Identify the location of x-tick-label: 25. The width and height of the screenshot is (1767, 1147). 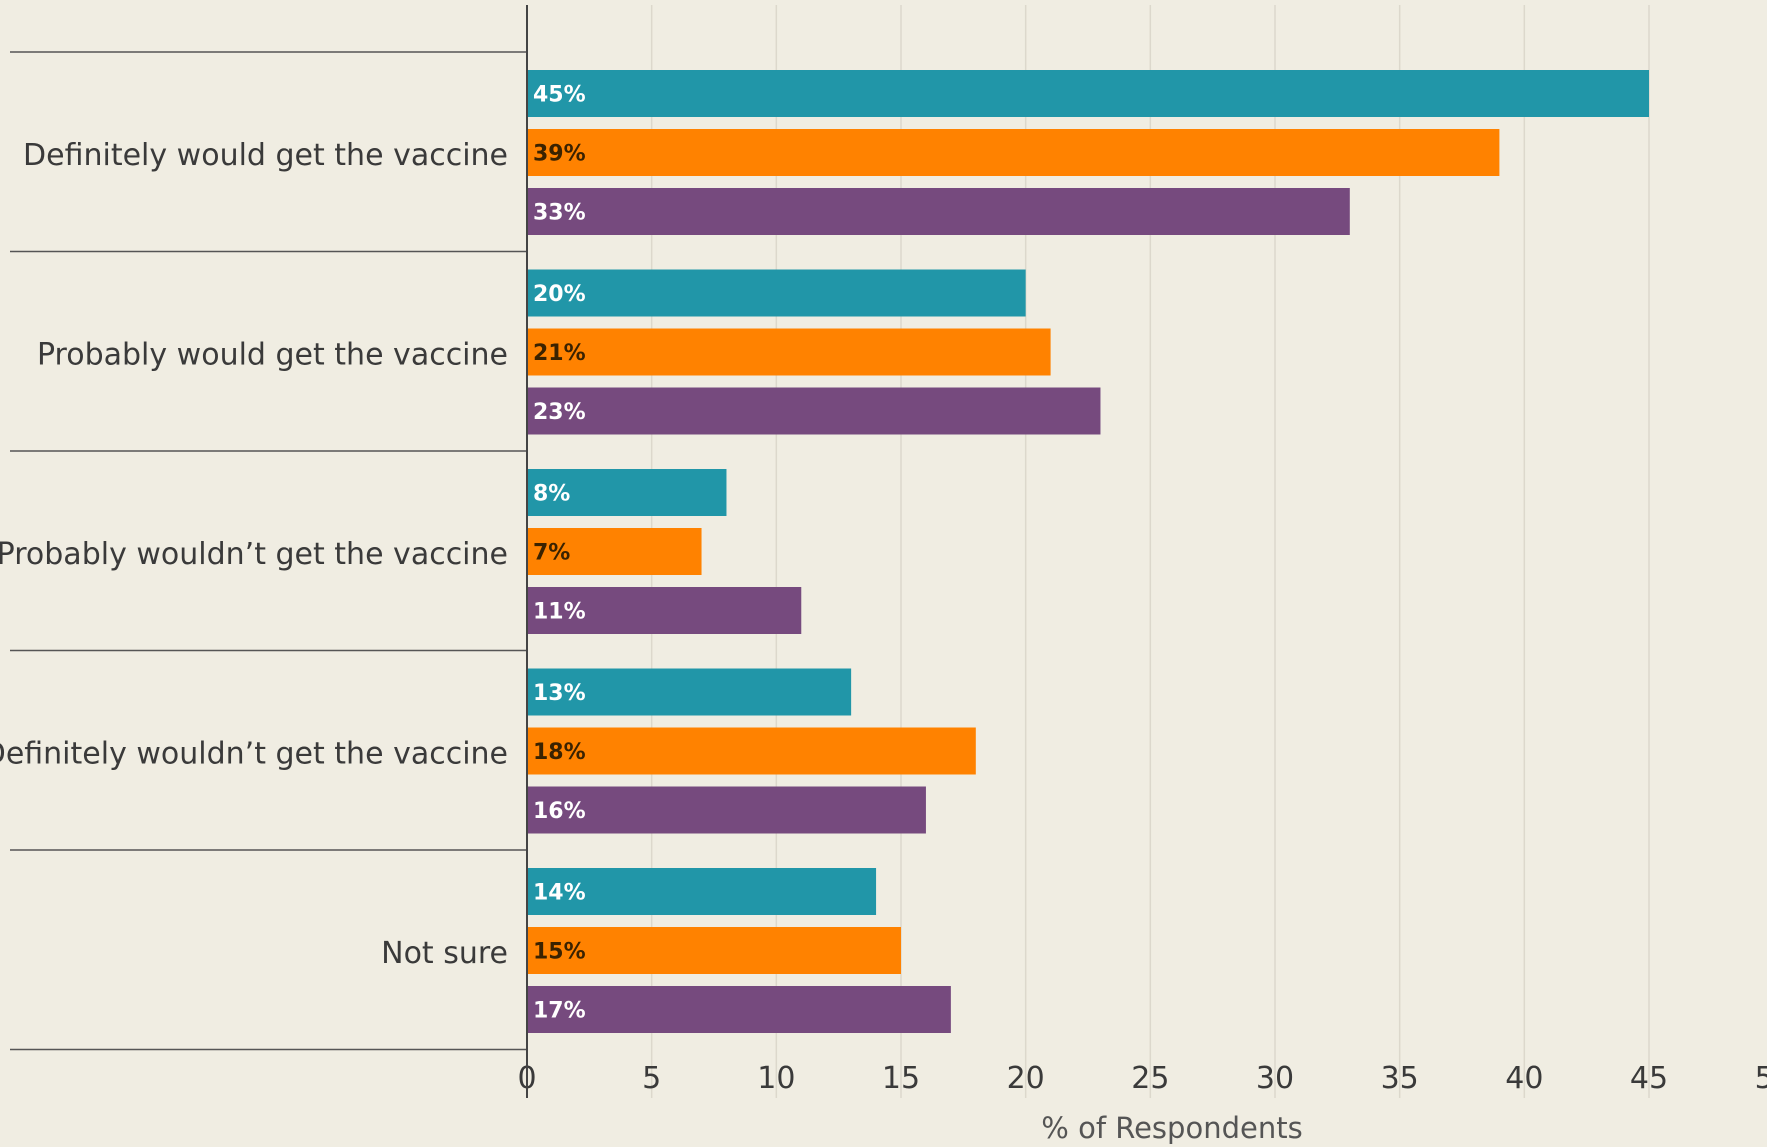
(1150, 1078).